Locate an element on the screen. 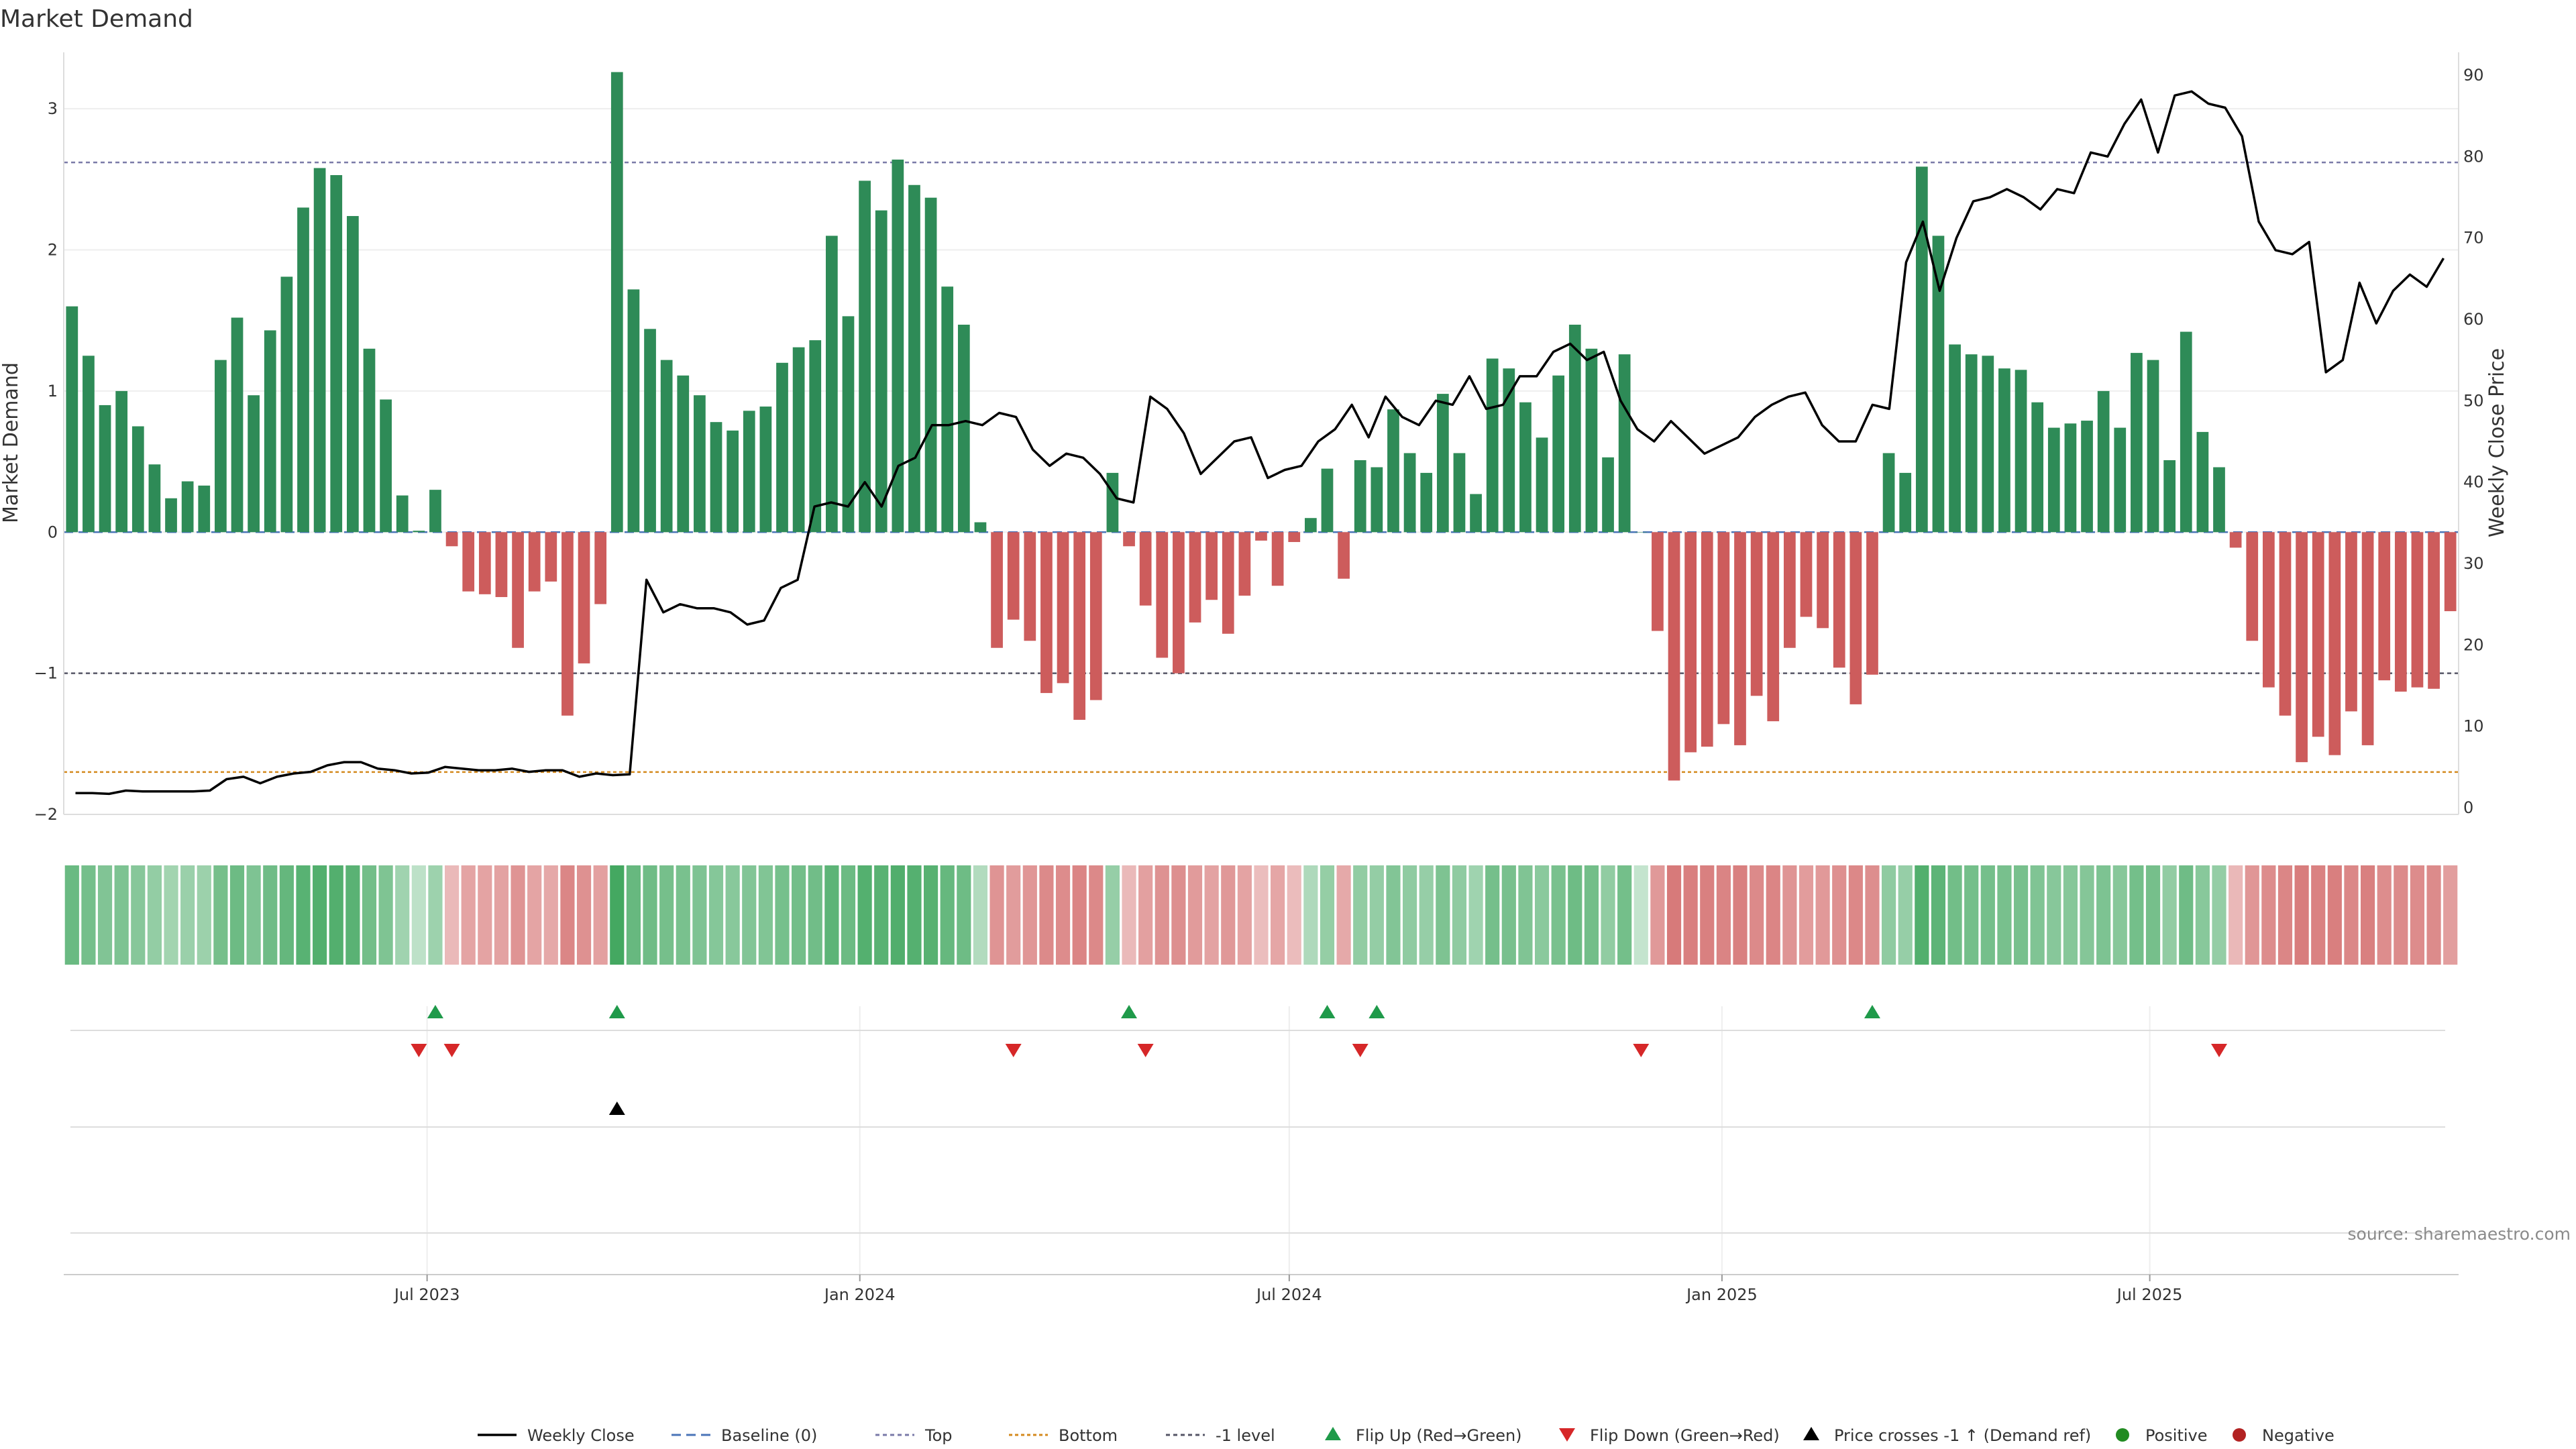  legend-flip-up-swatch is located at coordinates (1333, 1433).